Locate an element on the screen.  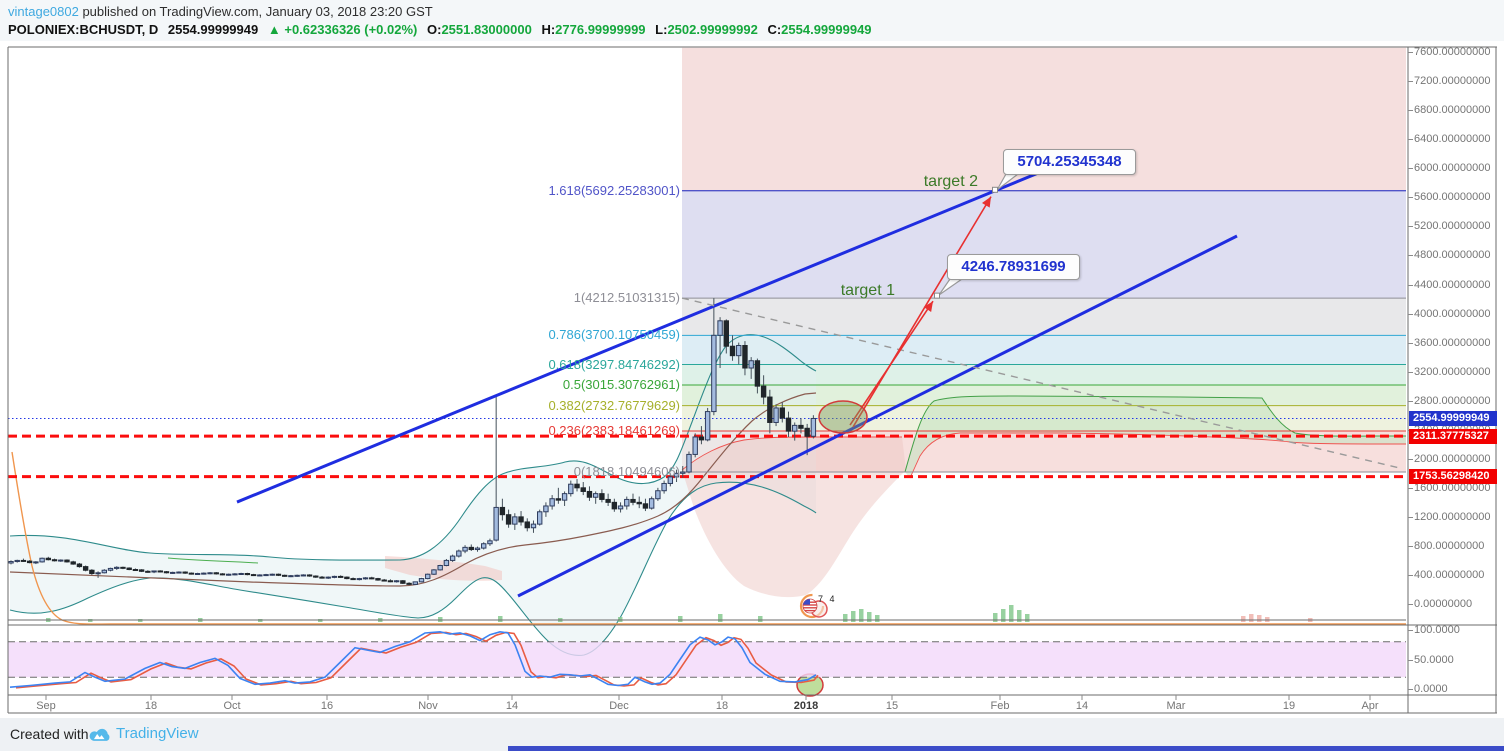
indicator-axis-label: 100.0000 is located at coordinates (1437, 630).